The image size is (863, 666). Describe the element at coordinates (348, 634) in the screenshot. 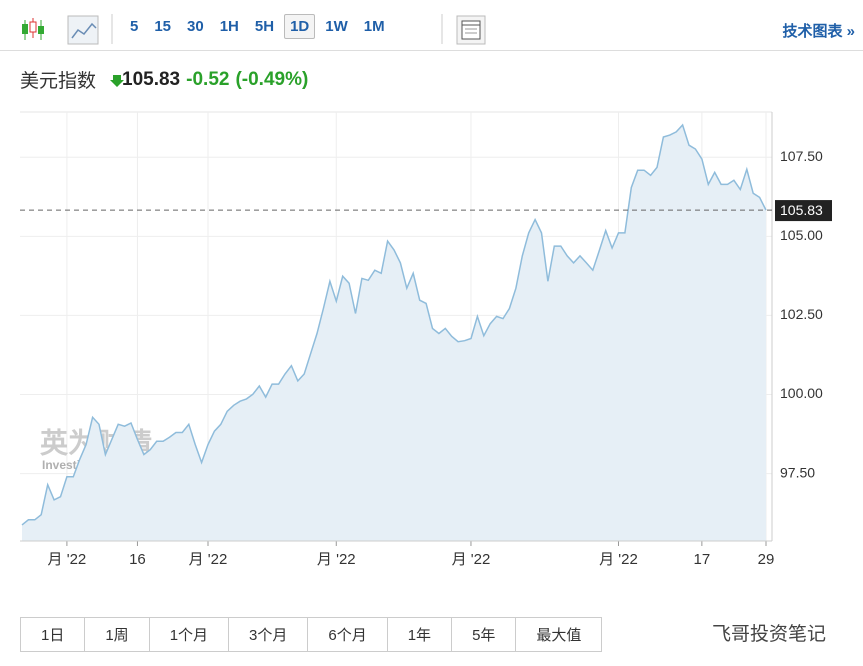

I see `range-button: 6个月` at that location.